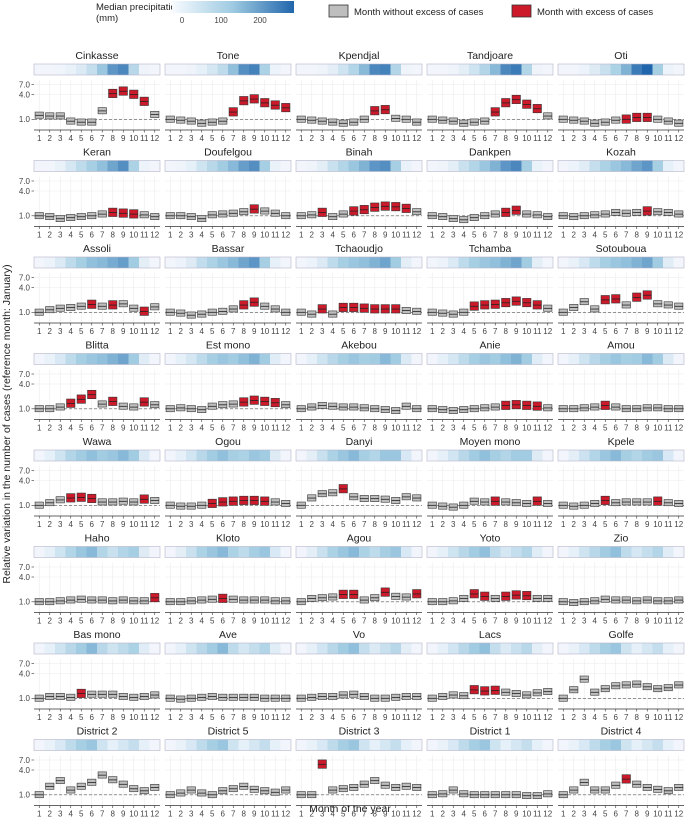  What do you see at coordinates (375, 621) in the screenshot?
I see `x-tick-label: 8` at bounding box center [375, 621].